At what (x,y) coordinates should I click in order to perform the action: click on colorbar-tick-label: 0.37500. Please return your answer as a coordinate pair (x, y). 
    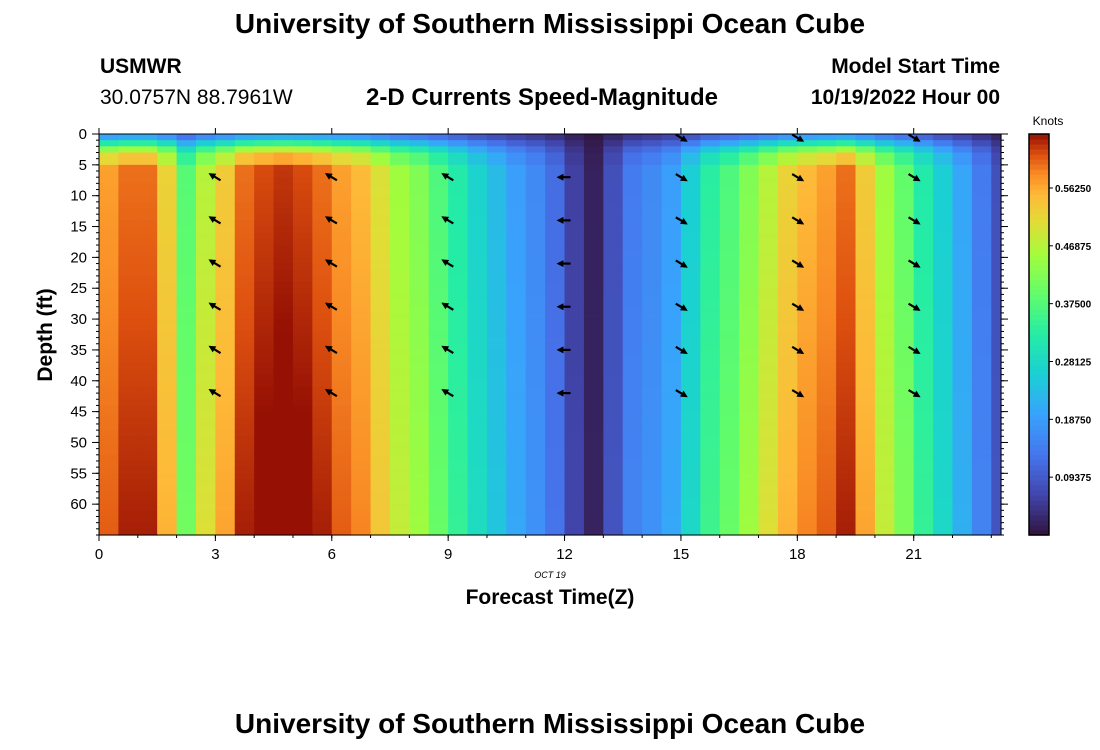
    Looking at the image, I should click on (1073, 305).